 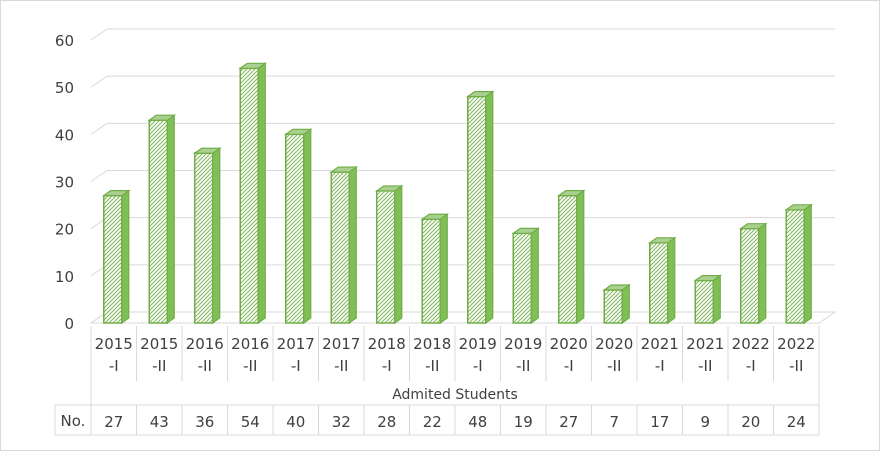 I want to click on data-label: 20, so click(x=750, y=422).